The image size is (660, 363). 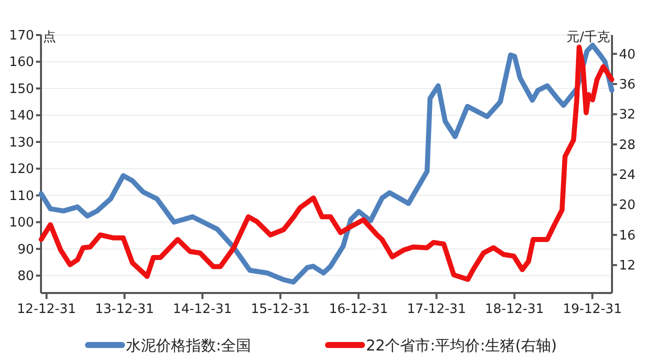 What do you see at coordinates (514, 309) in the screenshot?
I see `x-tick-label: 18-12-31` at bounding box center [514, 309].